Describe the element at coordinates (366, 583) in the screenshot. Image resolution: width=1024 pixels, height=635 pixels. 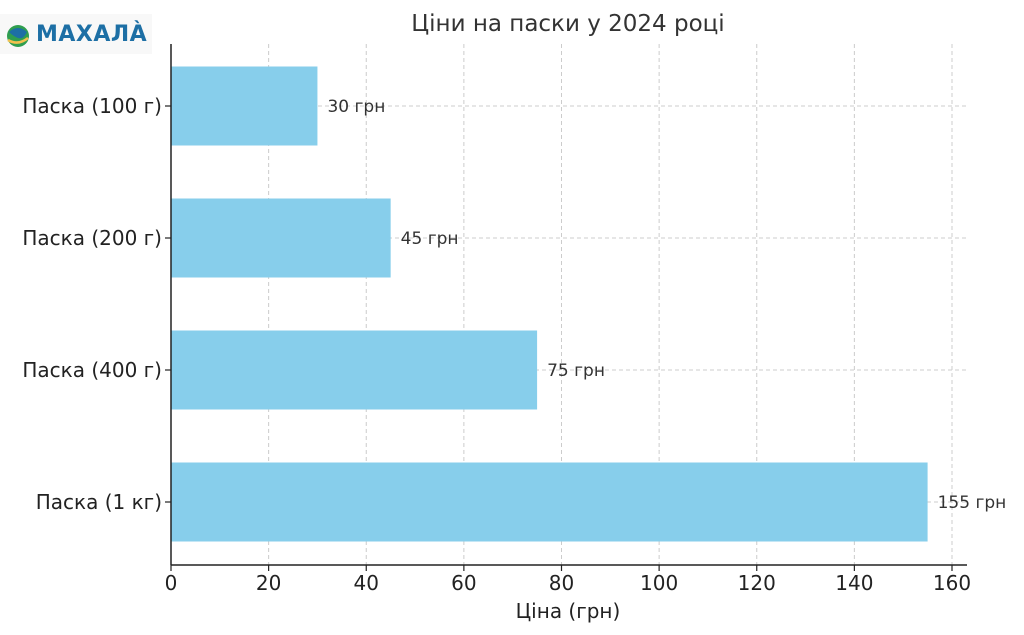
I see `x-tick-label: 40` at that location.